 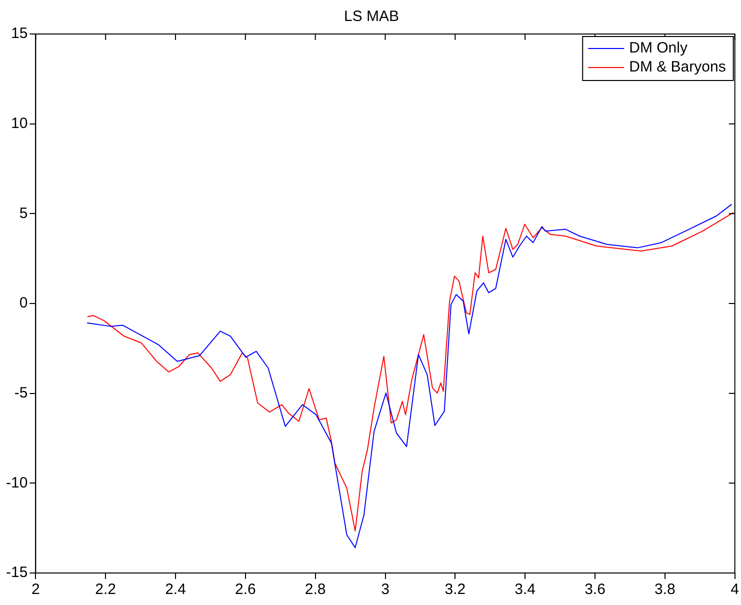 I want to click on x-tick-label: 3.4, so click(x=525, y=589).